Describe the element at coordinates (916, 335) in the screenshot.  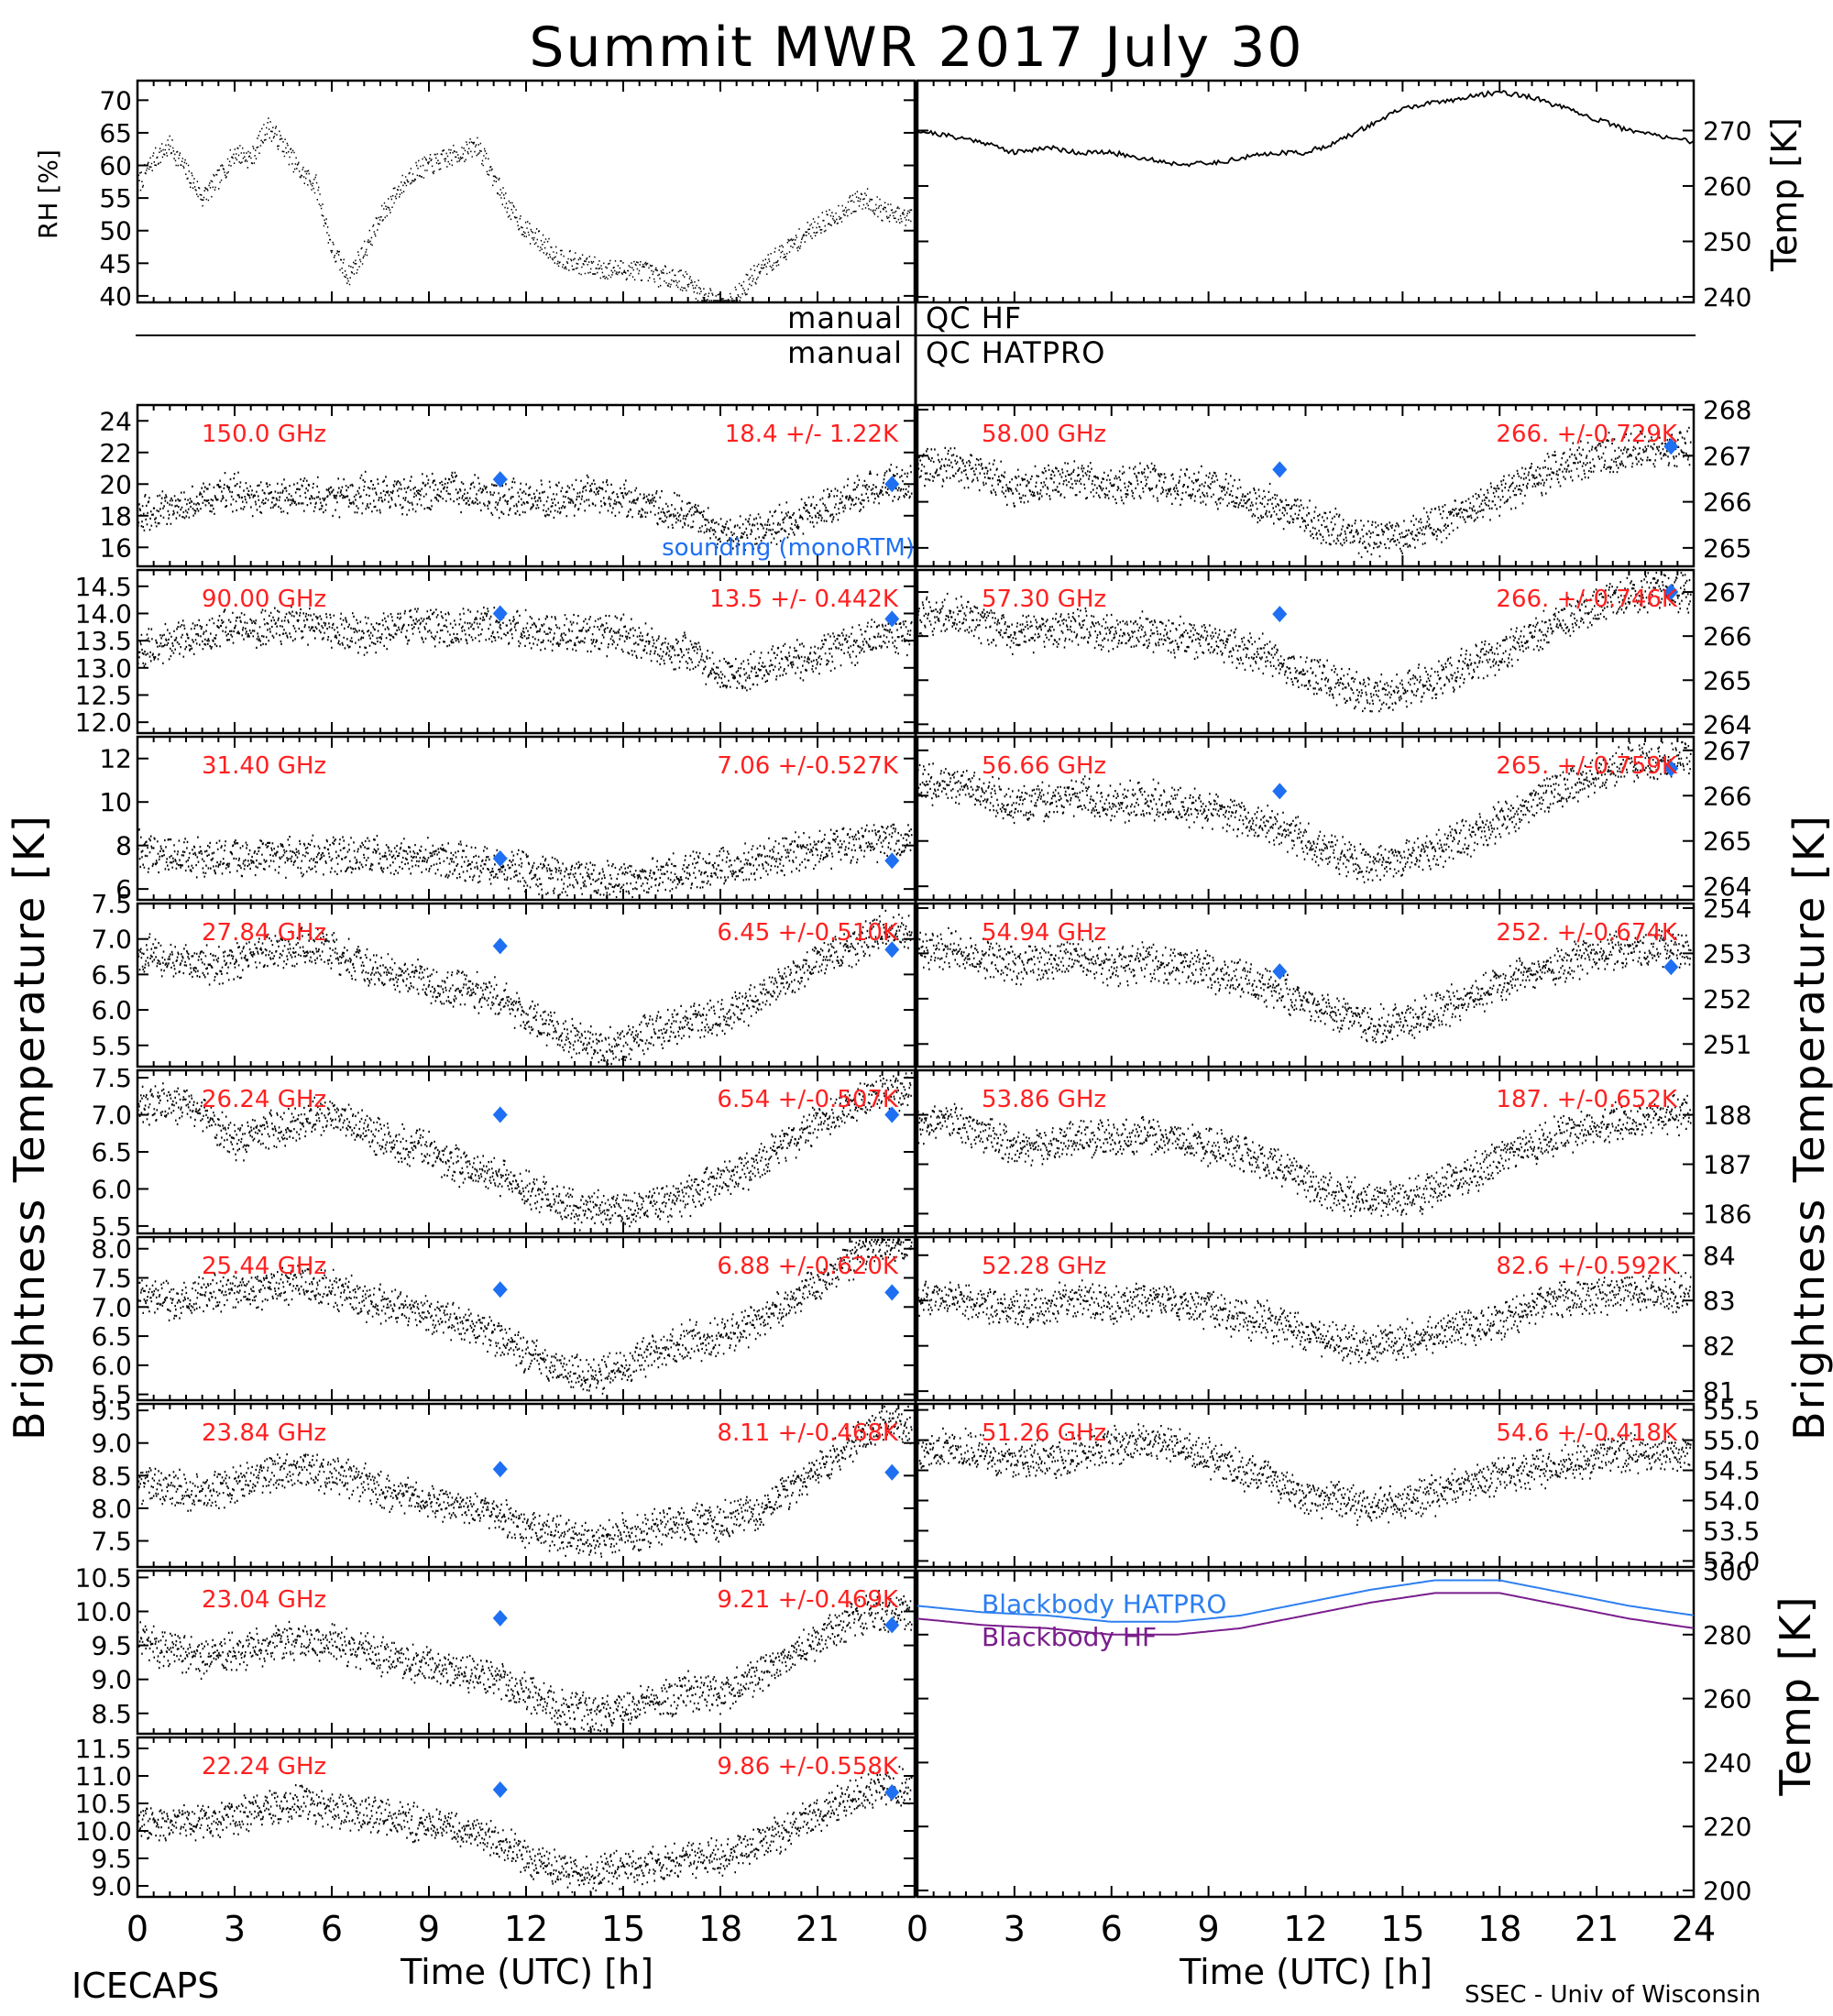
I see `qc-bars: manual QC HF manual QC HATPRO` at that location.